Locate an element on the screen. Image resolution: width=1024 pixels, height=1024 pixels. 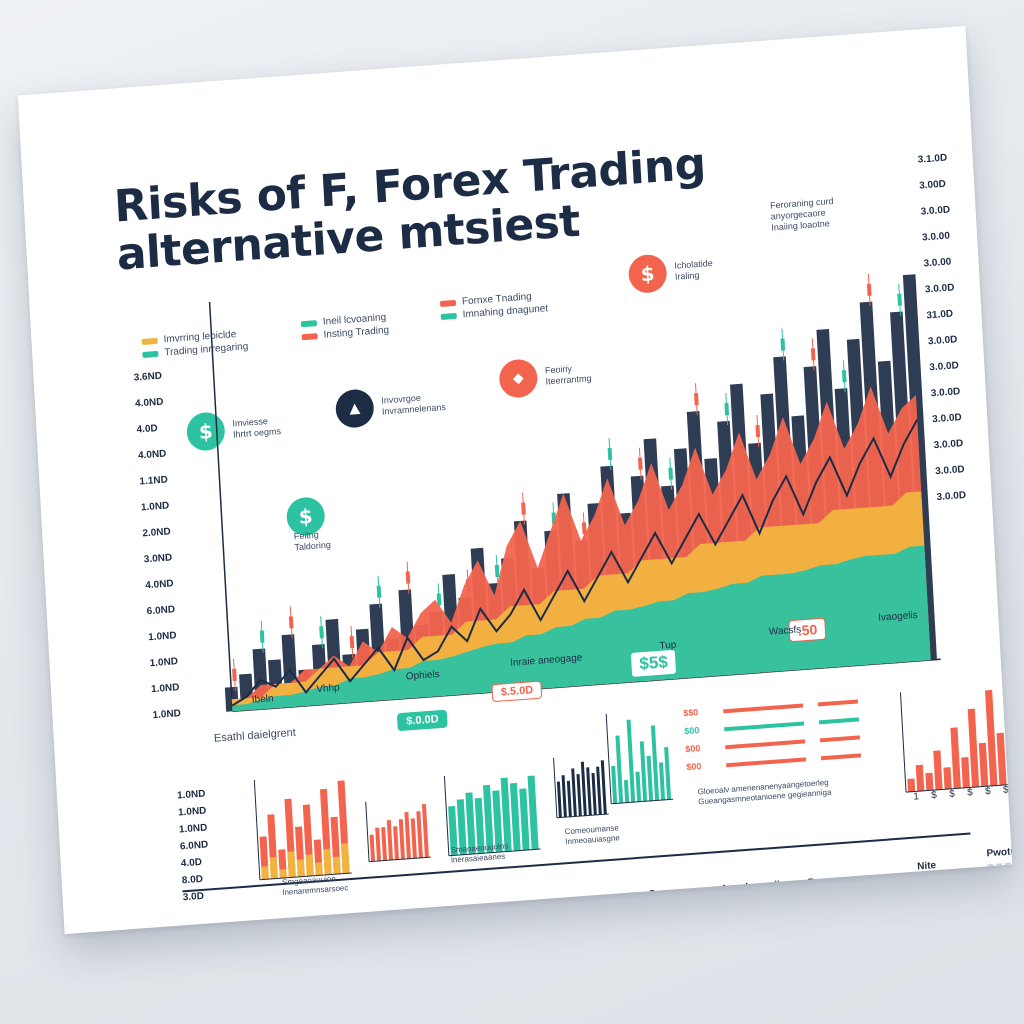
footer-label: Foxhs is located at coordinates (464, 924).